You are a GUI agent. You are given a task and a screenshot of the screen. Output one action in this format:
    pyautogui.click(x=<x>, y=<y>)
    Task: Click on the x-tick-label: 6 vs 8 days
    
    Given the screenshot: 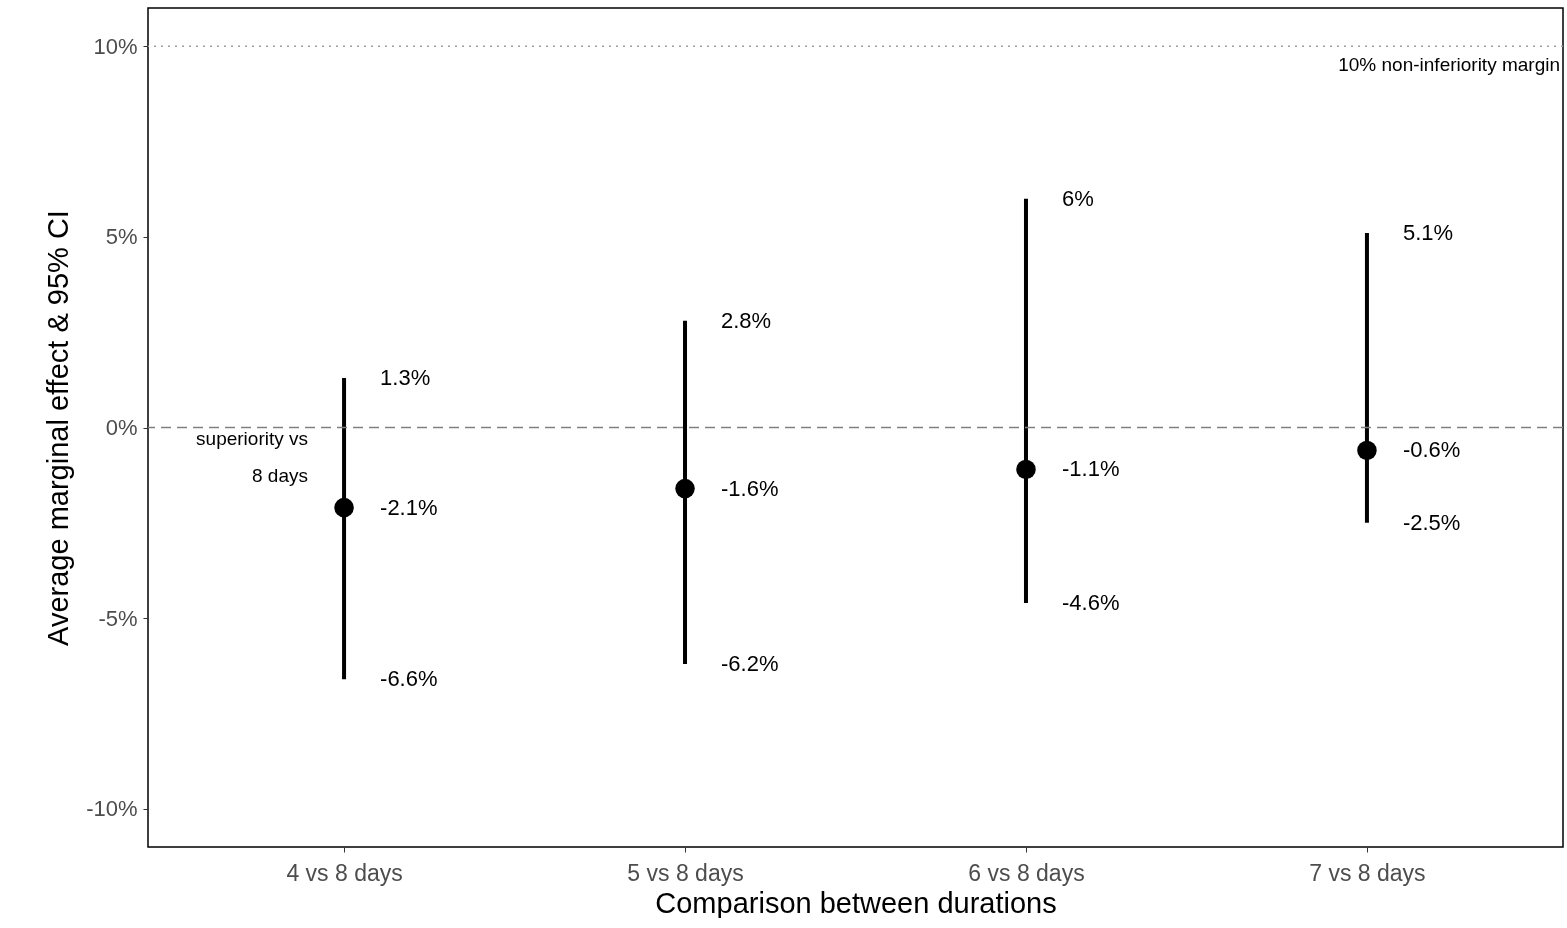 What is the action you would take?
    pyautogui.click(x=1026, y=872)
    